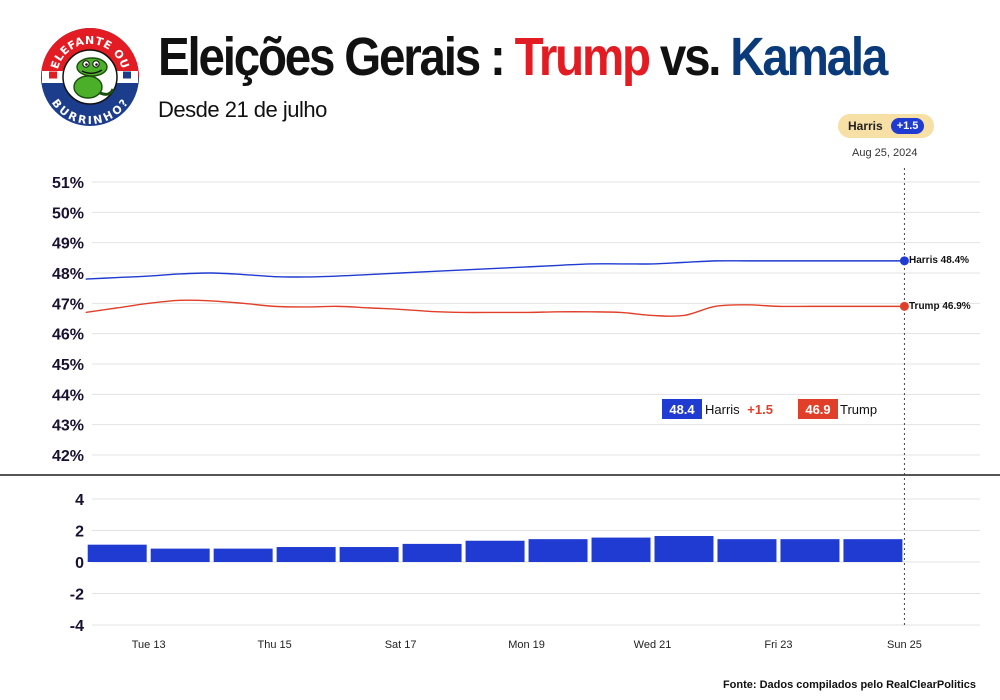 This screenshot has height=700, width=1000. I want to click on y-tick-label-top: 50%, so click(68, 213).